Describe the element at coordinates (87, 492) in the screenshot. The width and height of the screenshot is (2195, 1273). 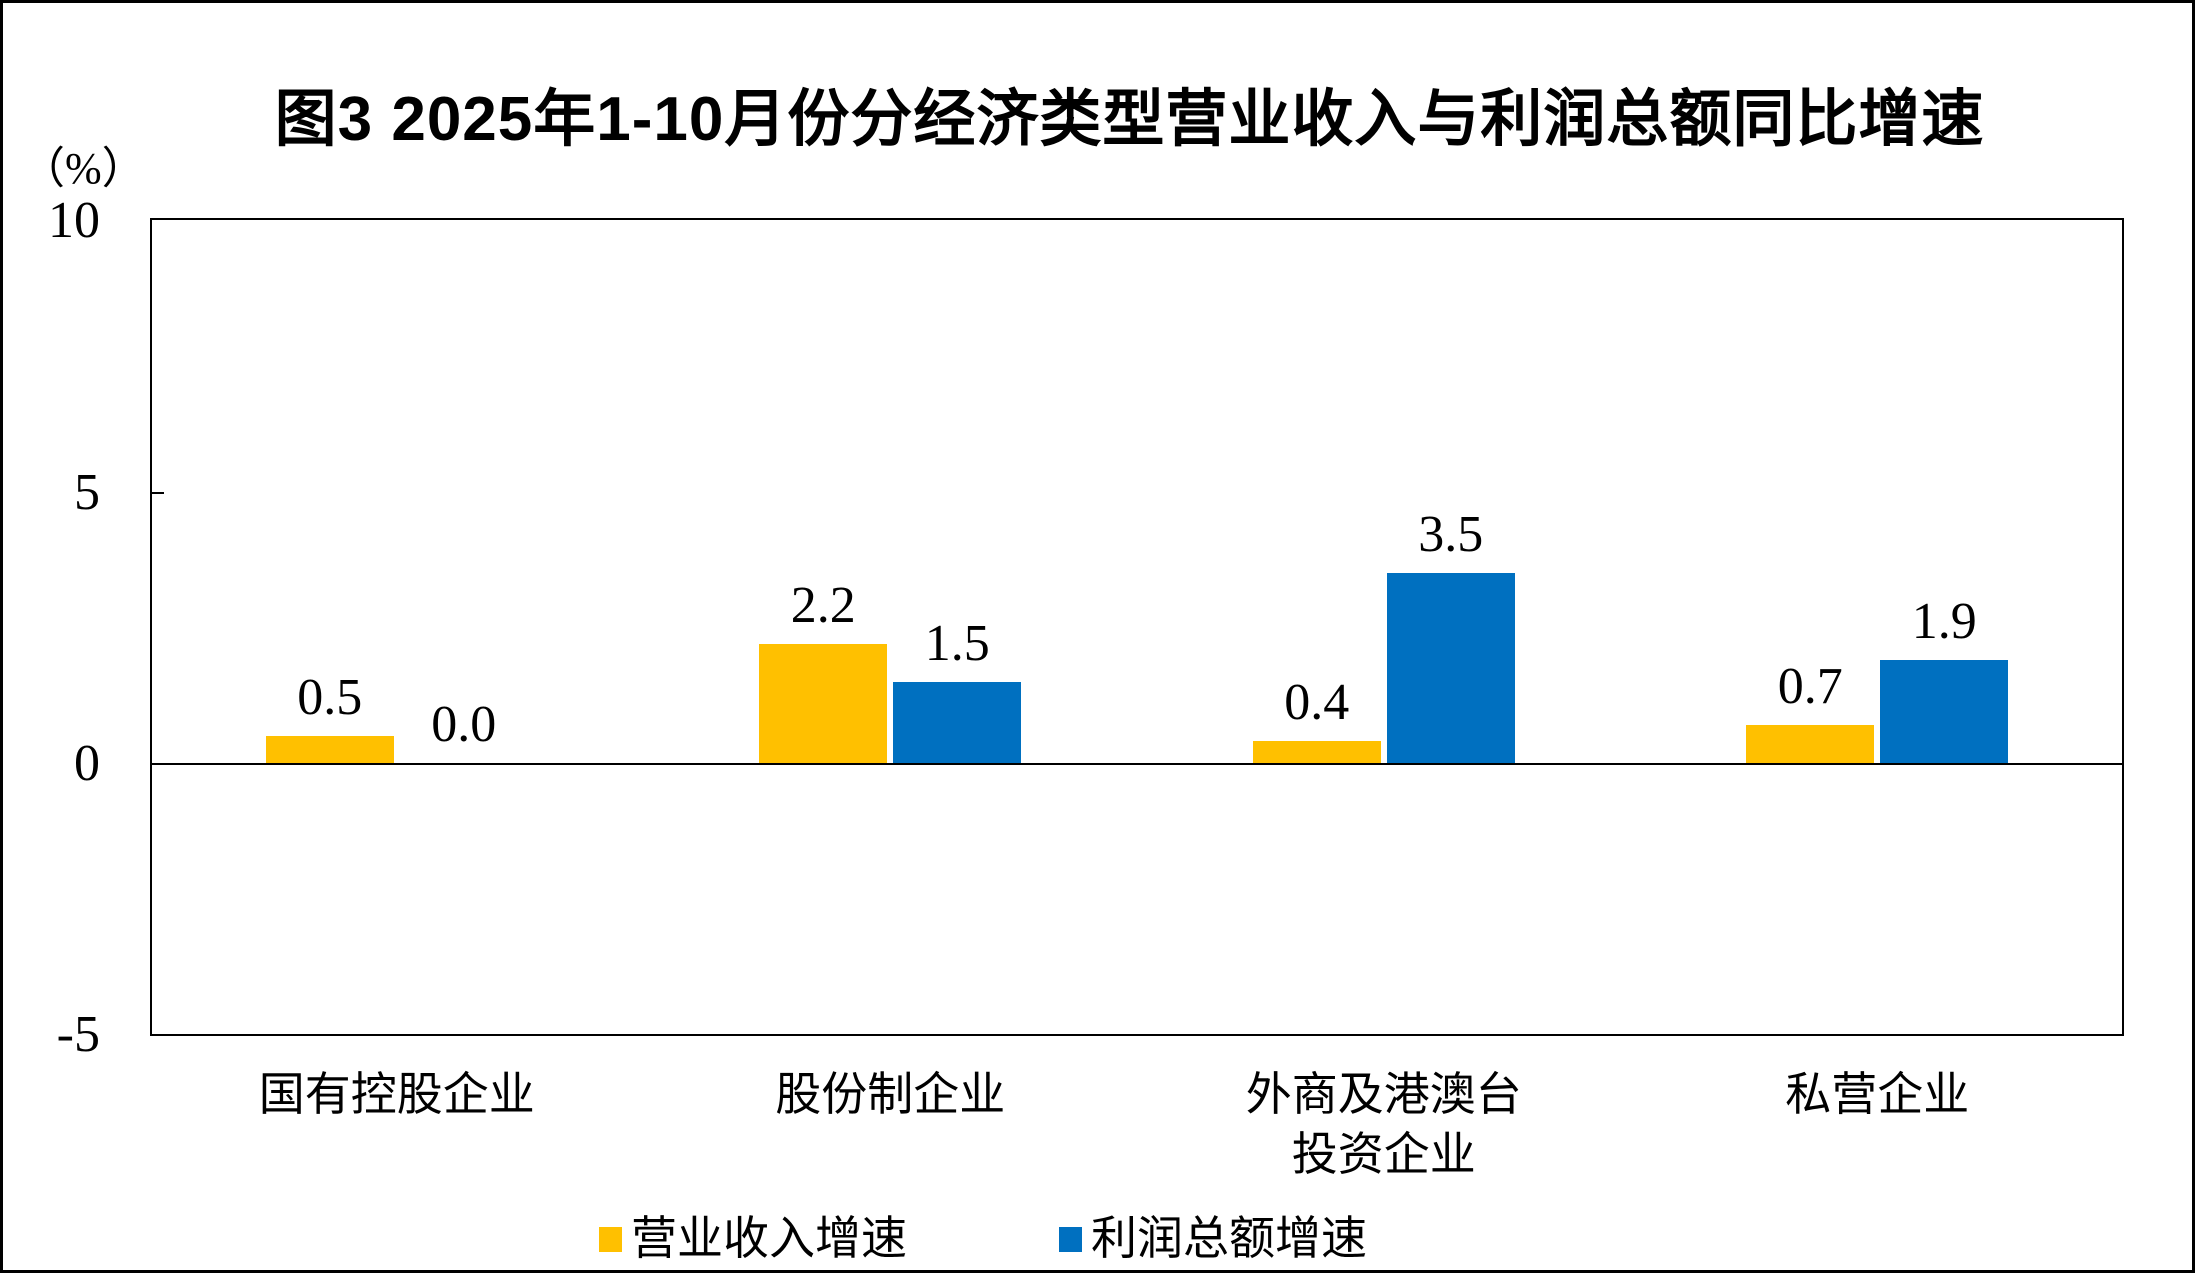
I see `y-tick-label-5: 5` at that location.